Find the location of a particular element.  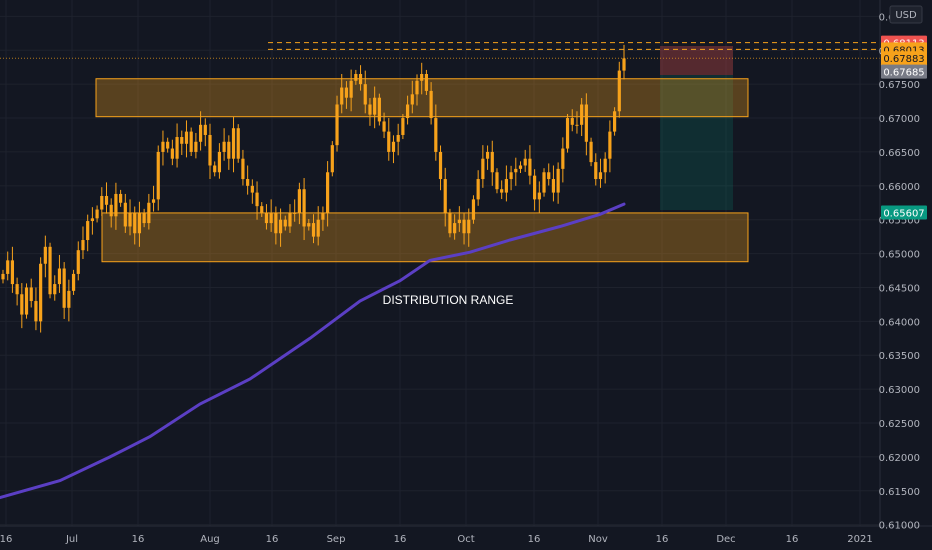

stop-loss-zone is located at coordinates (696, 60).